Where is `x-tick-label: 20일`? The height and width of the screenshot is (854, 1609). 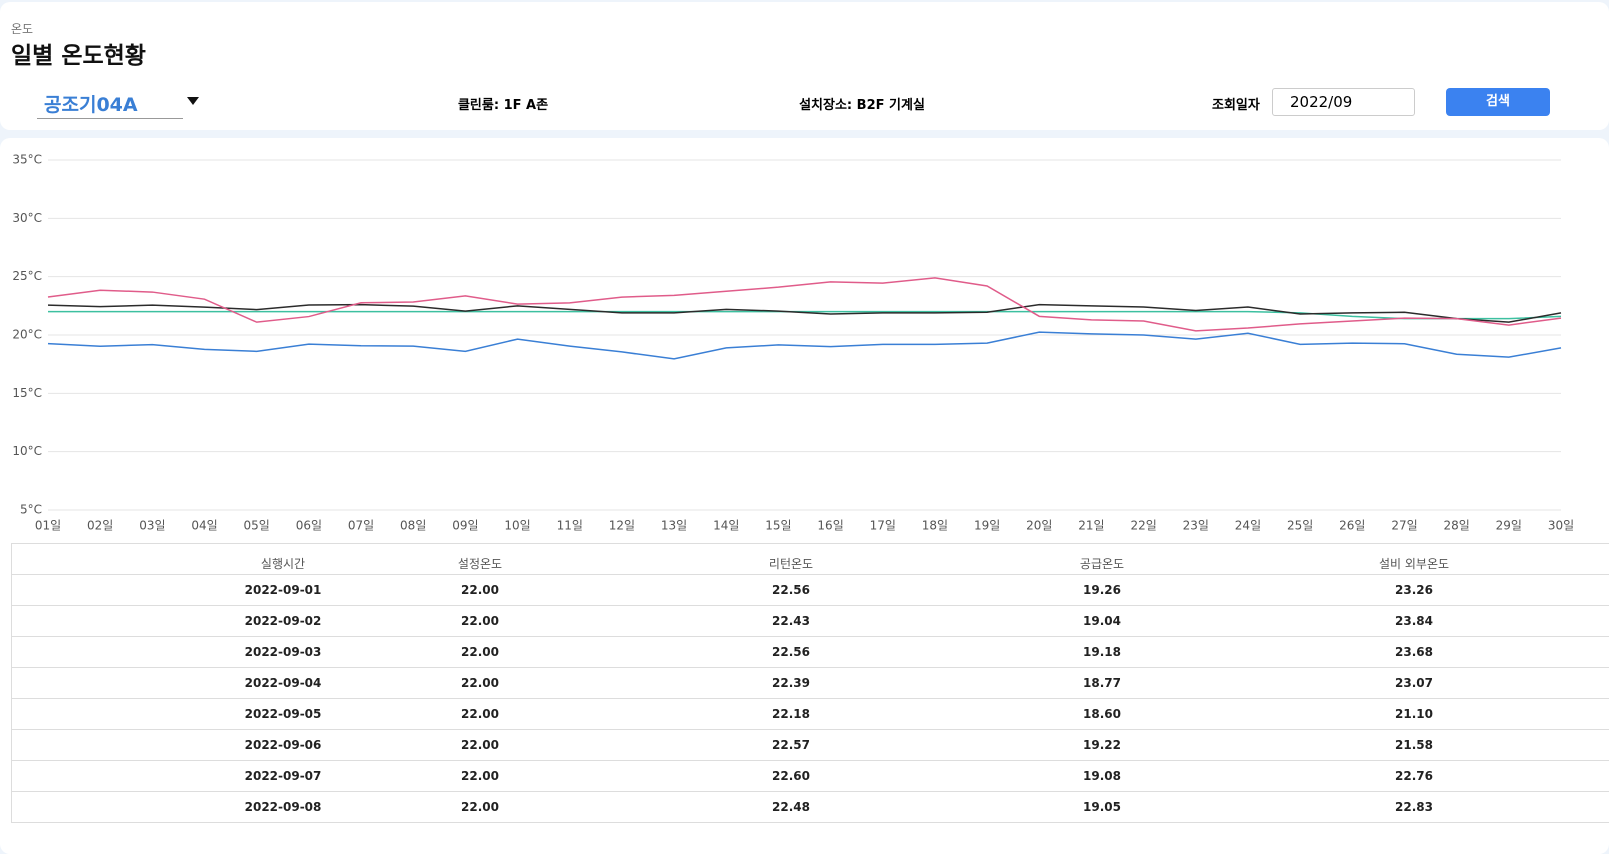 x-tick-label: 20일 is located at coordinates (1039, 526).